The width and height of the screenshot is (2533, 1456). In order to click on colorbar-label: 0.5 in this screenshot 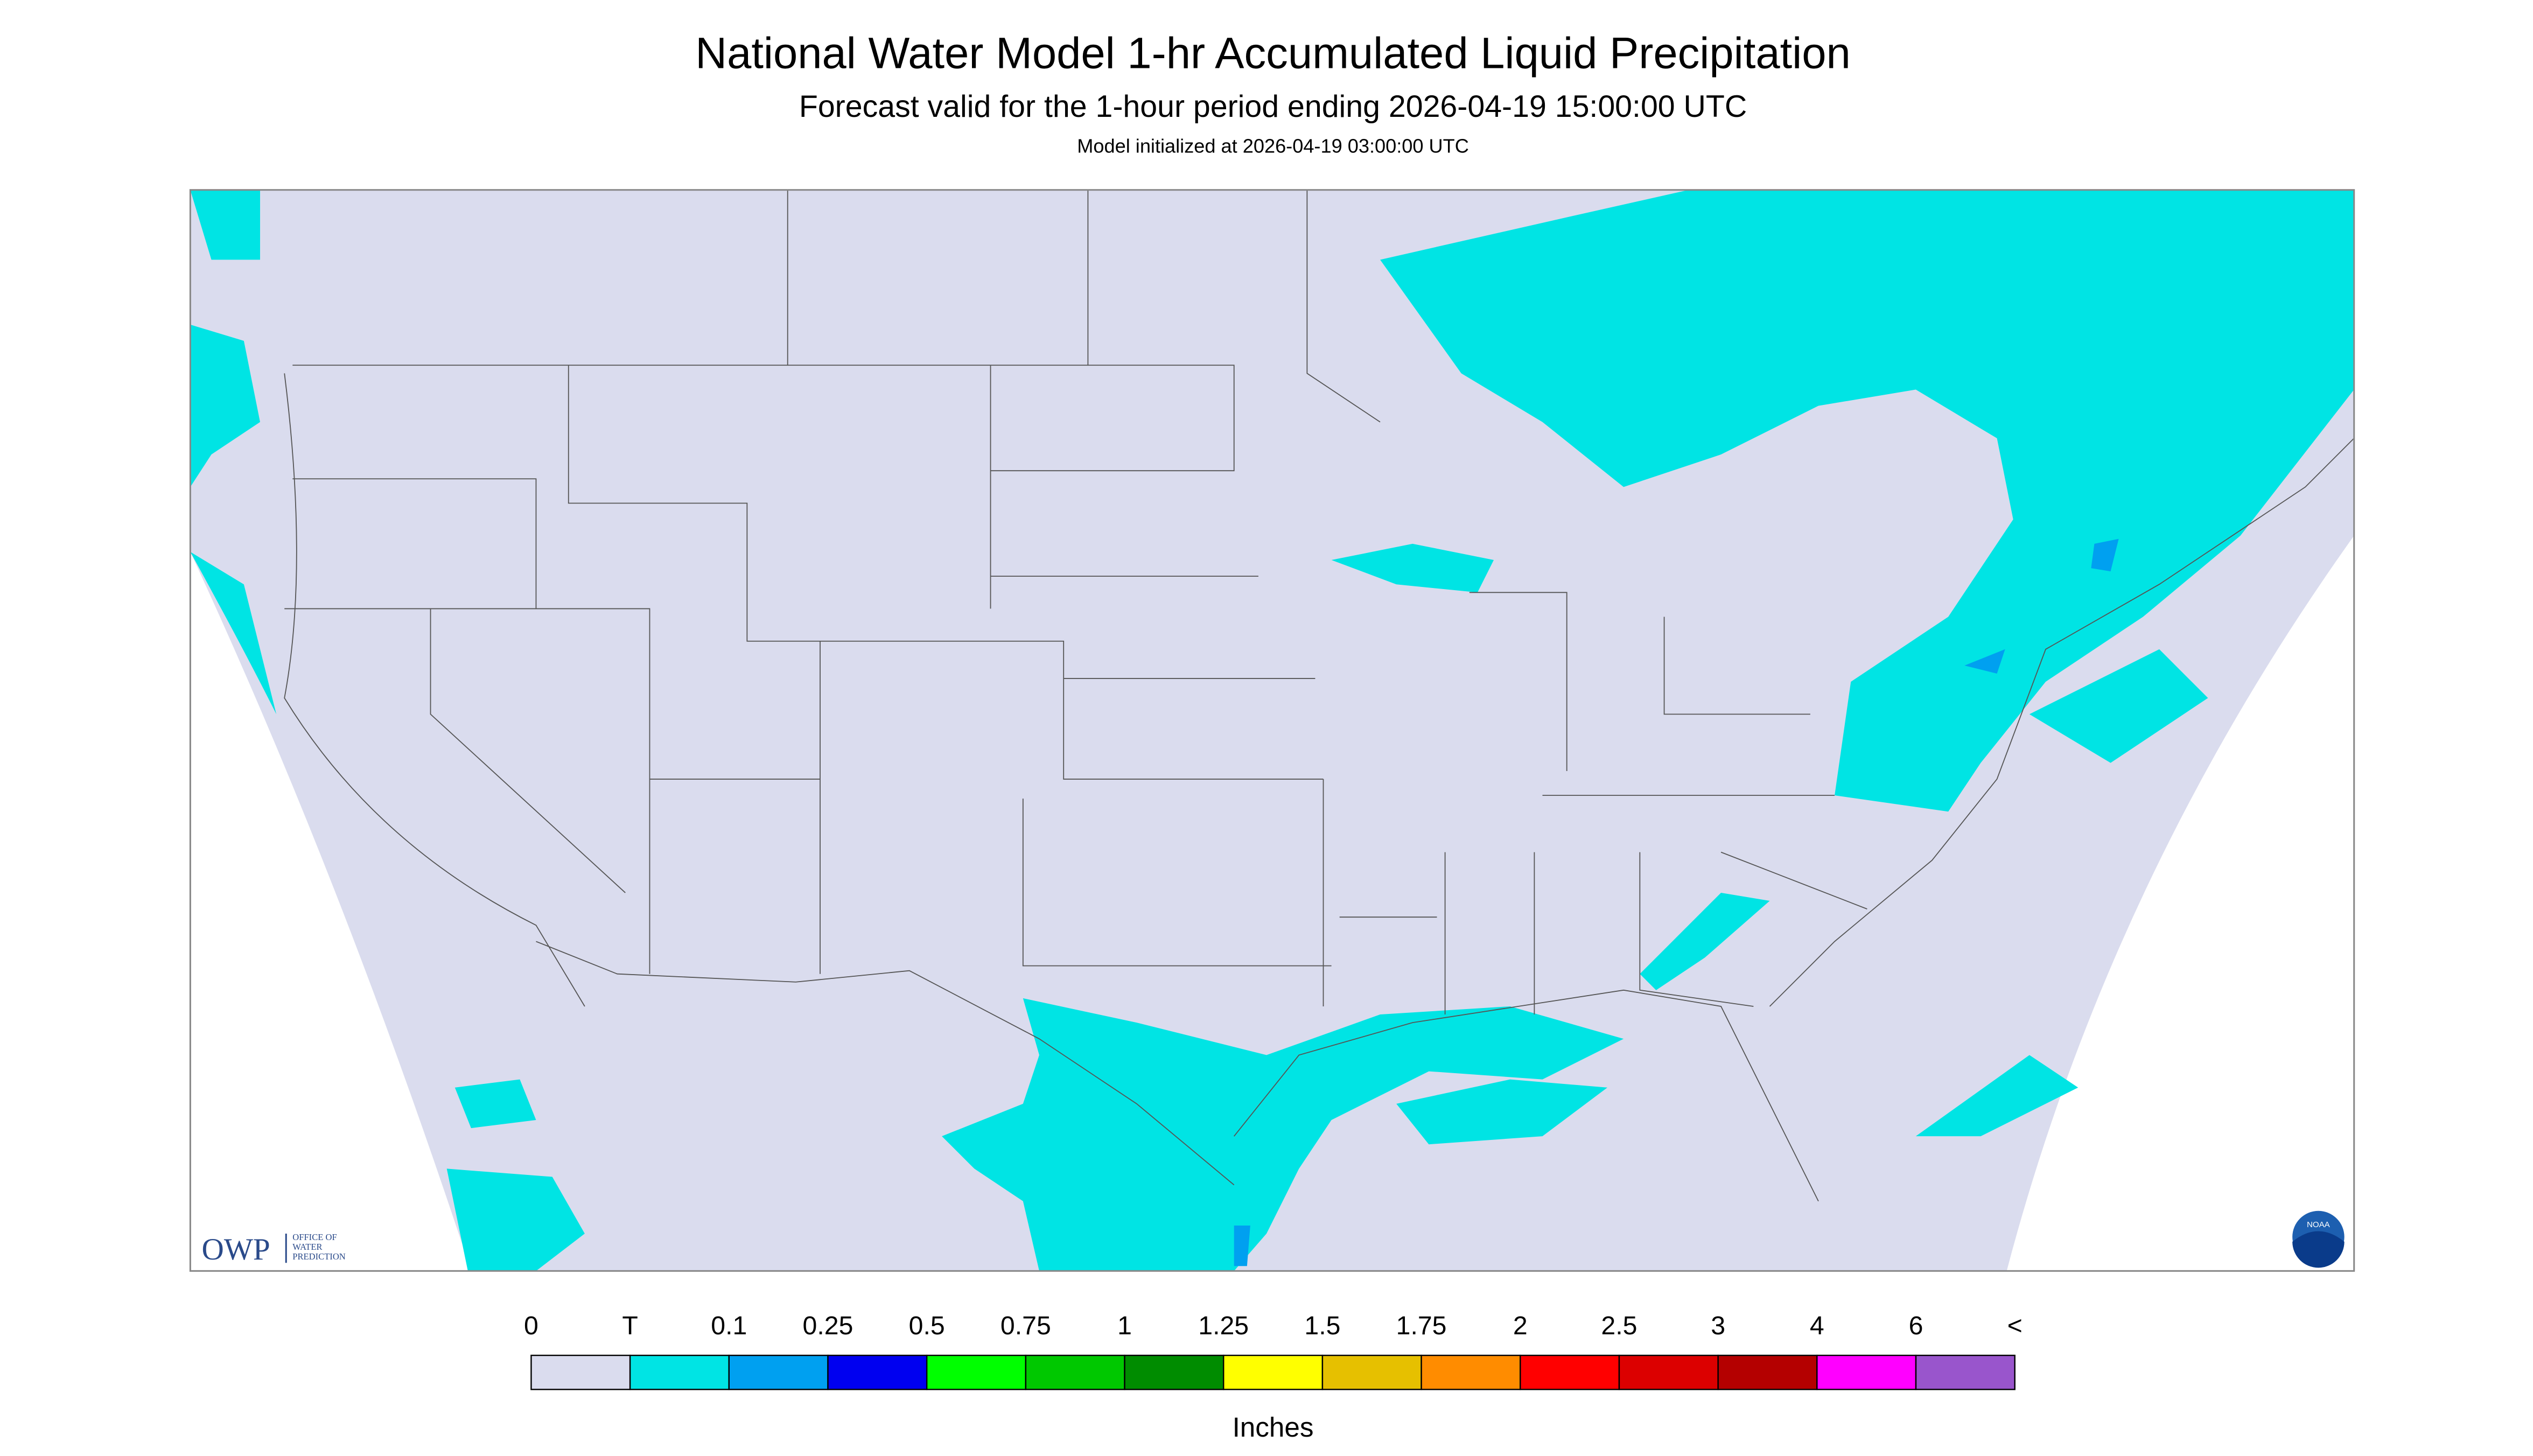, I will do `click(927, 1325)`.